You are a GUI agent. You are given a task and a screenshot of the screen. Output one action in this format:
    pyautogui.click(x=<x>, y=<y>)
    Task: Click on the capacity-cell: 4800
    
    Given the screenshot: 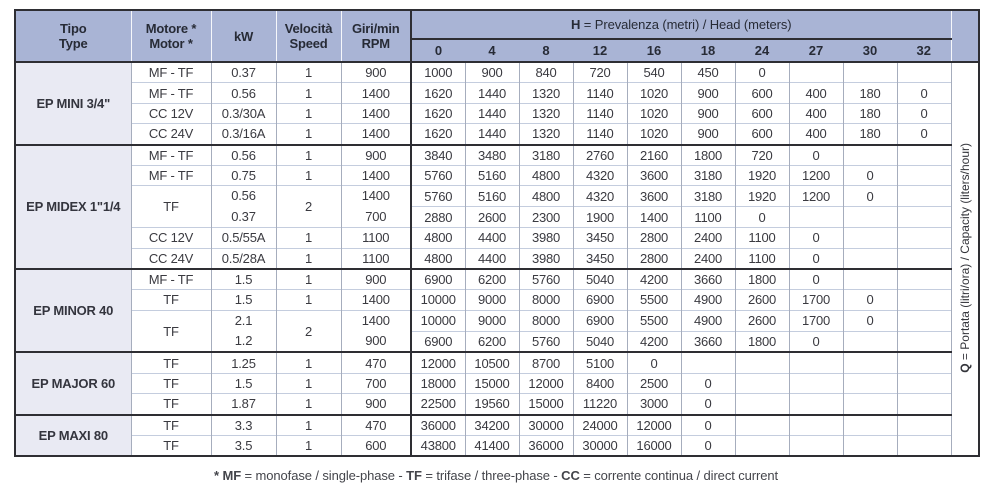 What is the action you would take?
    pyautogui.click(x=437, y=258)
    